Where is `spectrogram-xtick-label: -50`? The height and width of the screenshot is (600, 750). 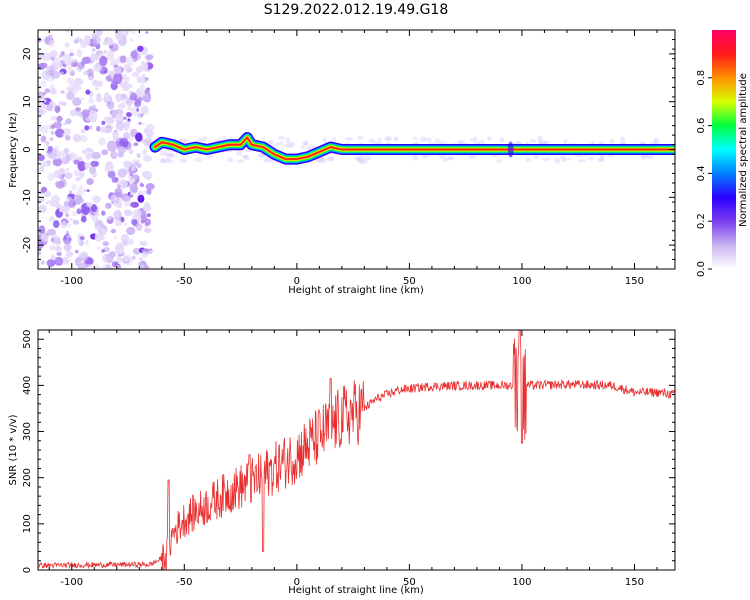
spectrogram-xtick-label: -50 is located at coordinates (184, 281).